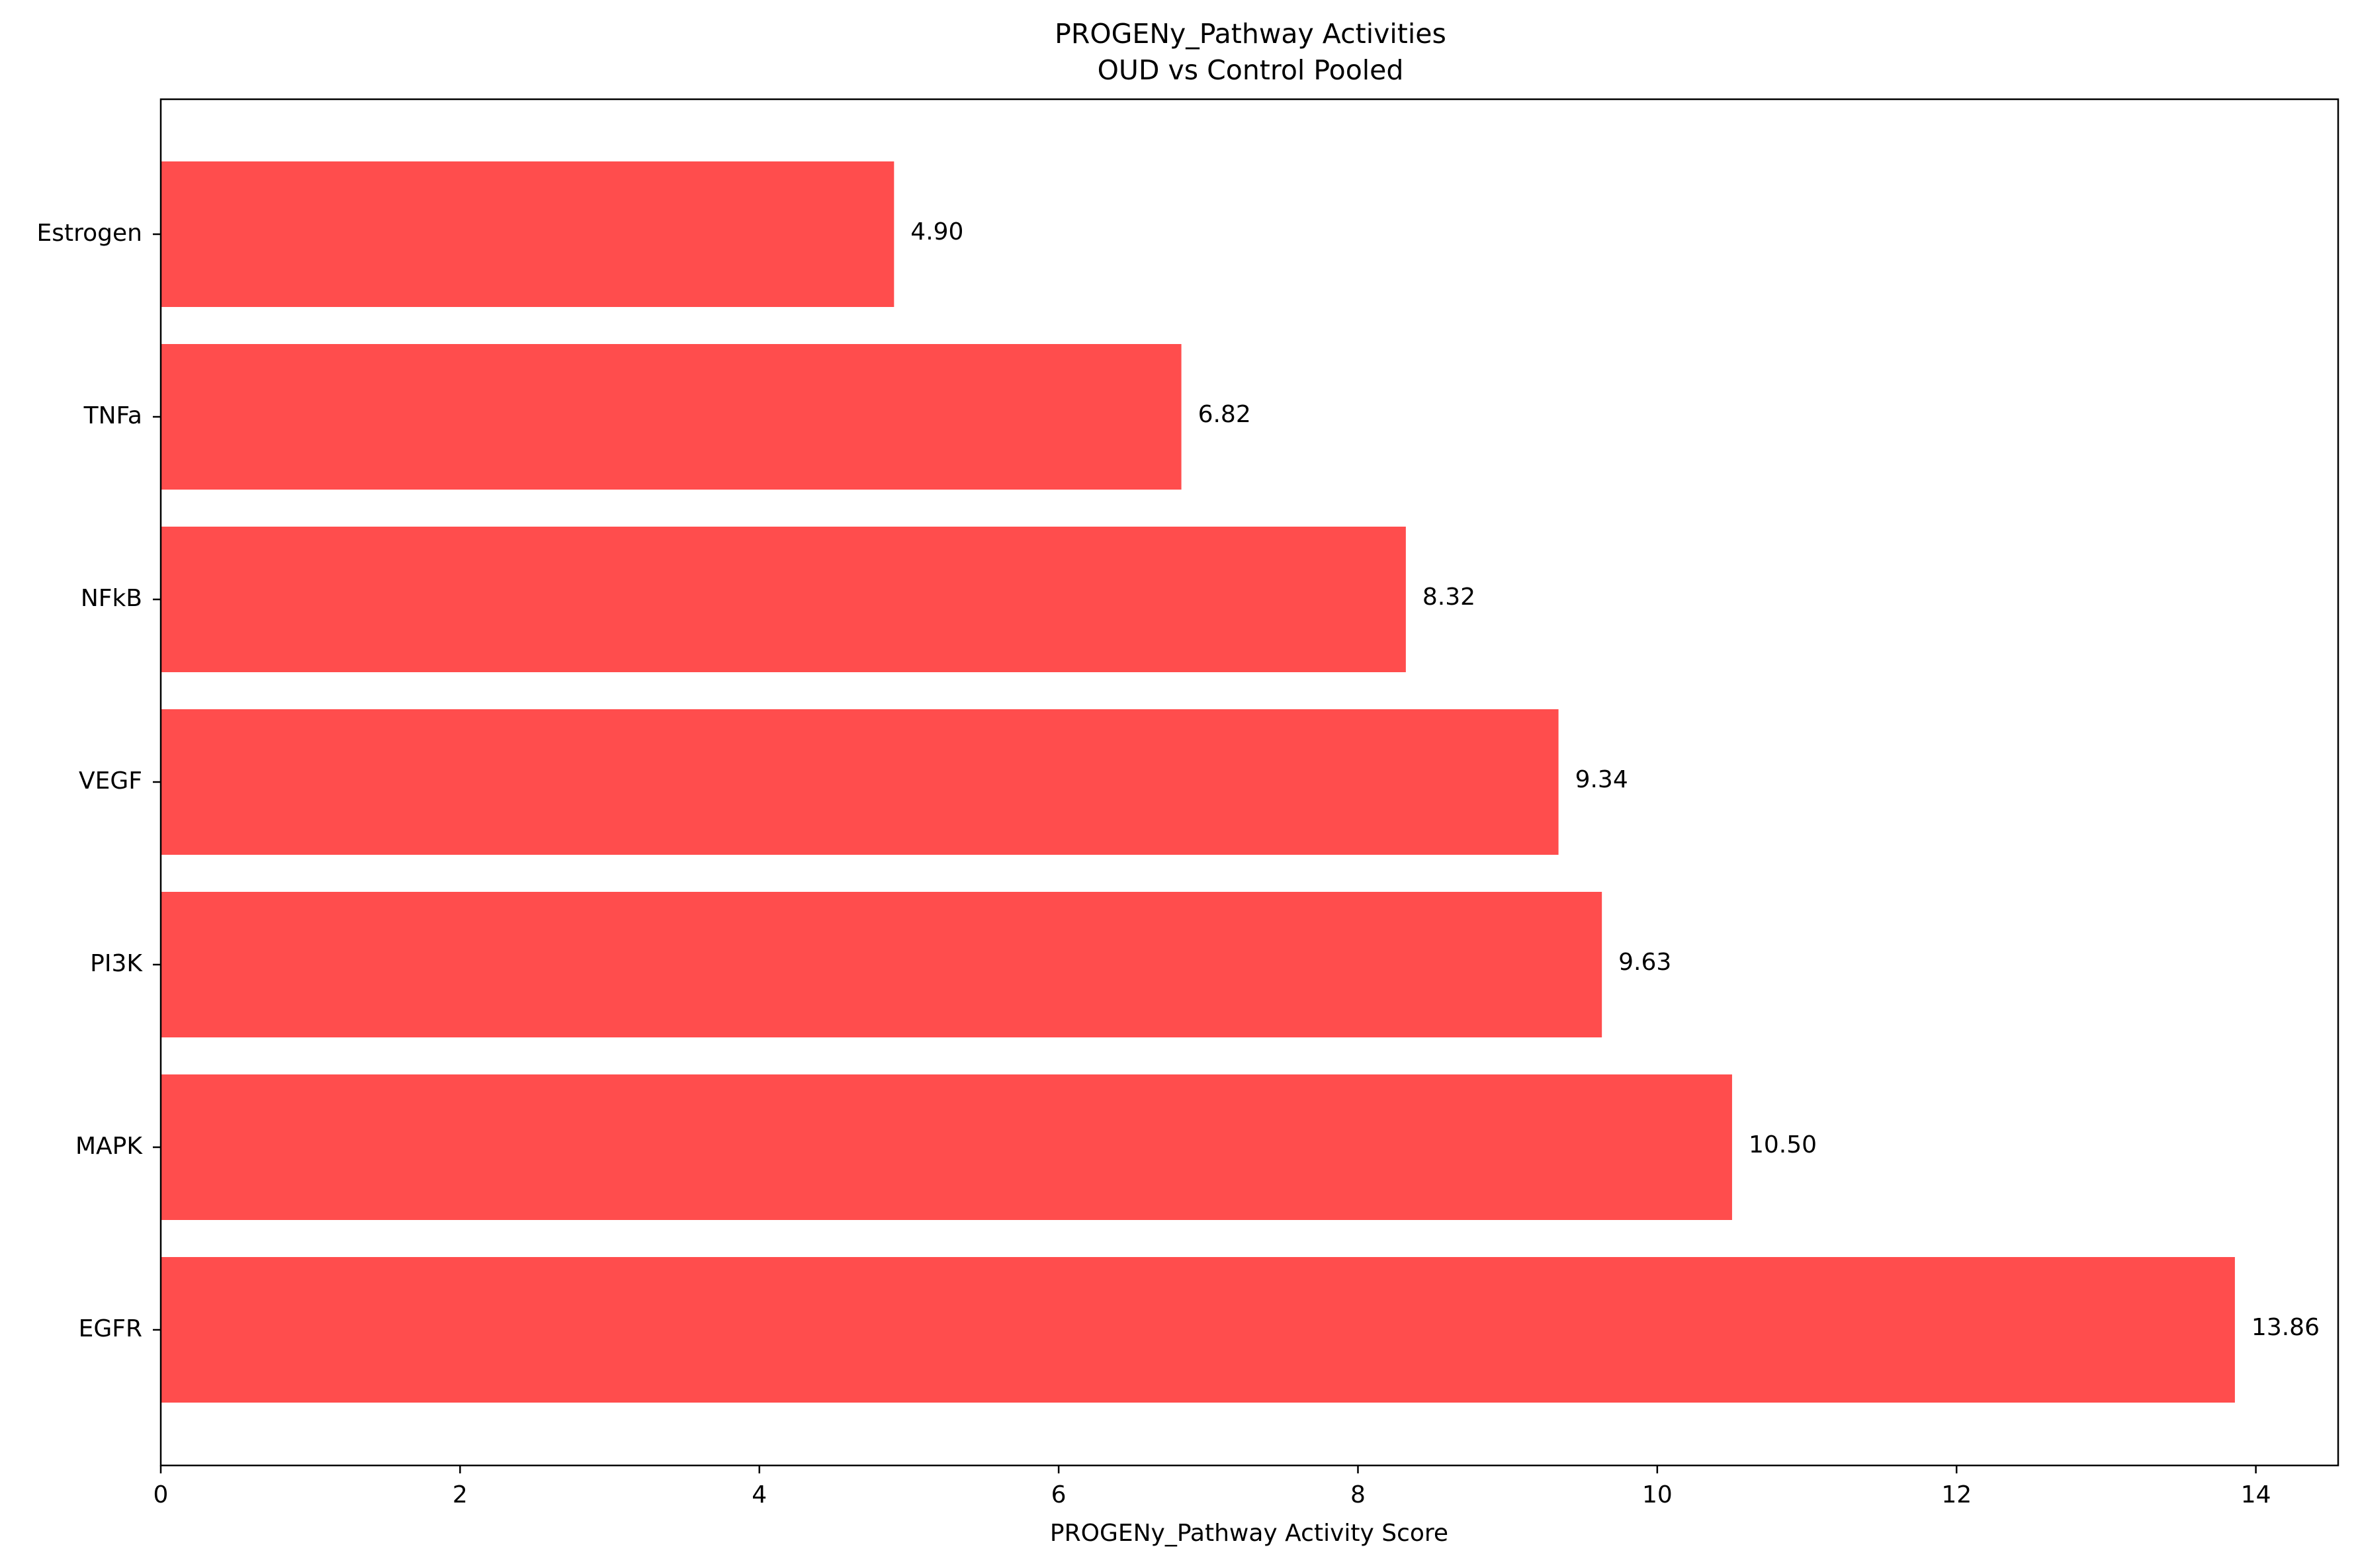 The width and height of the screenshot is (2358, 1568). I want to click on bar-pi3k, so click(882, 965).